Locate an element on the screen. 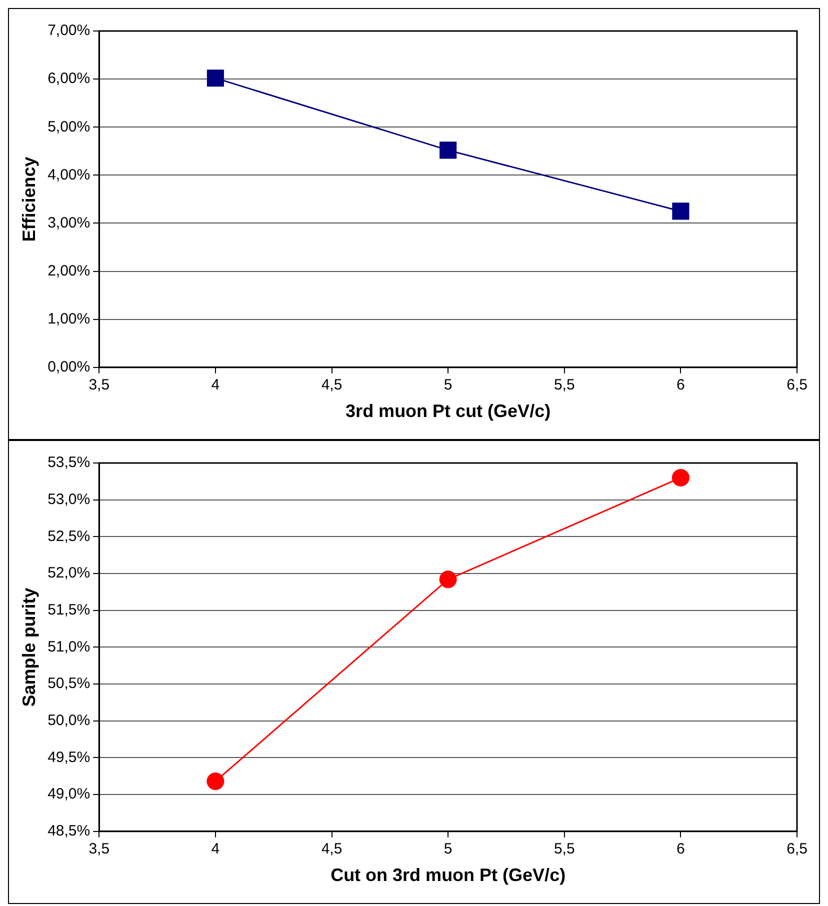 The width and height of the screenshot is (828, 906). y-tick-label: 50,5% is located at coordinates (69, 683).